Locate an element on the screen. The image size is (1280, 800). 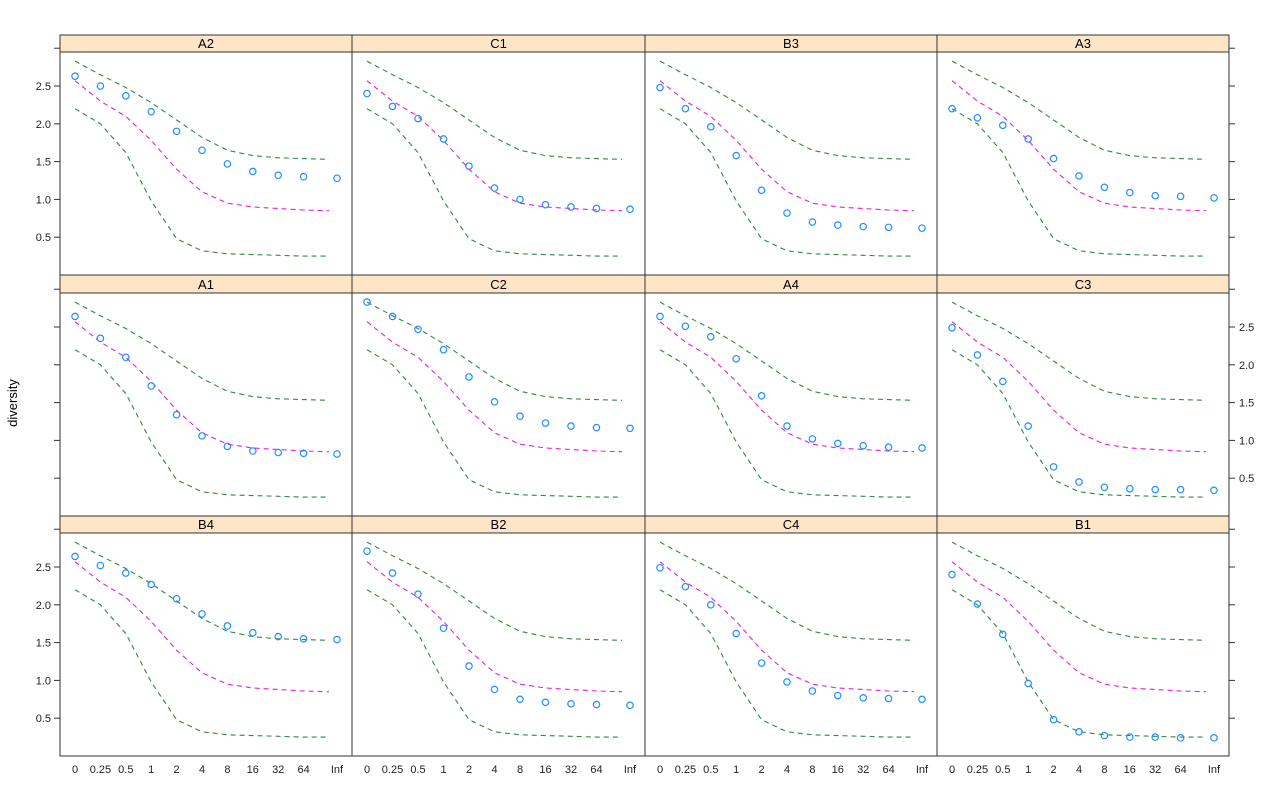
strip-label-B2: B2 is located at coordinates (499, 524).